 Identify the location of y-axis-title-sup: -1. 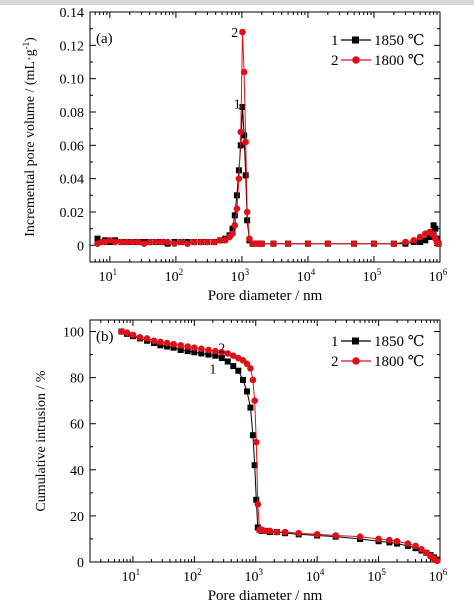
(26, 46).